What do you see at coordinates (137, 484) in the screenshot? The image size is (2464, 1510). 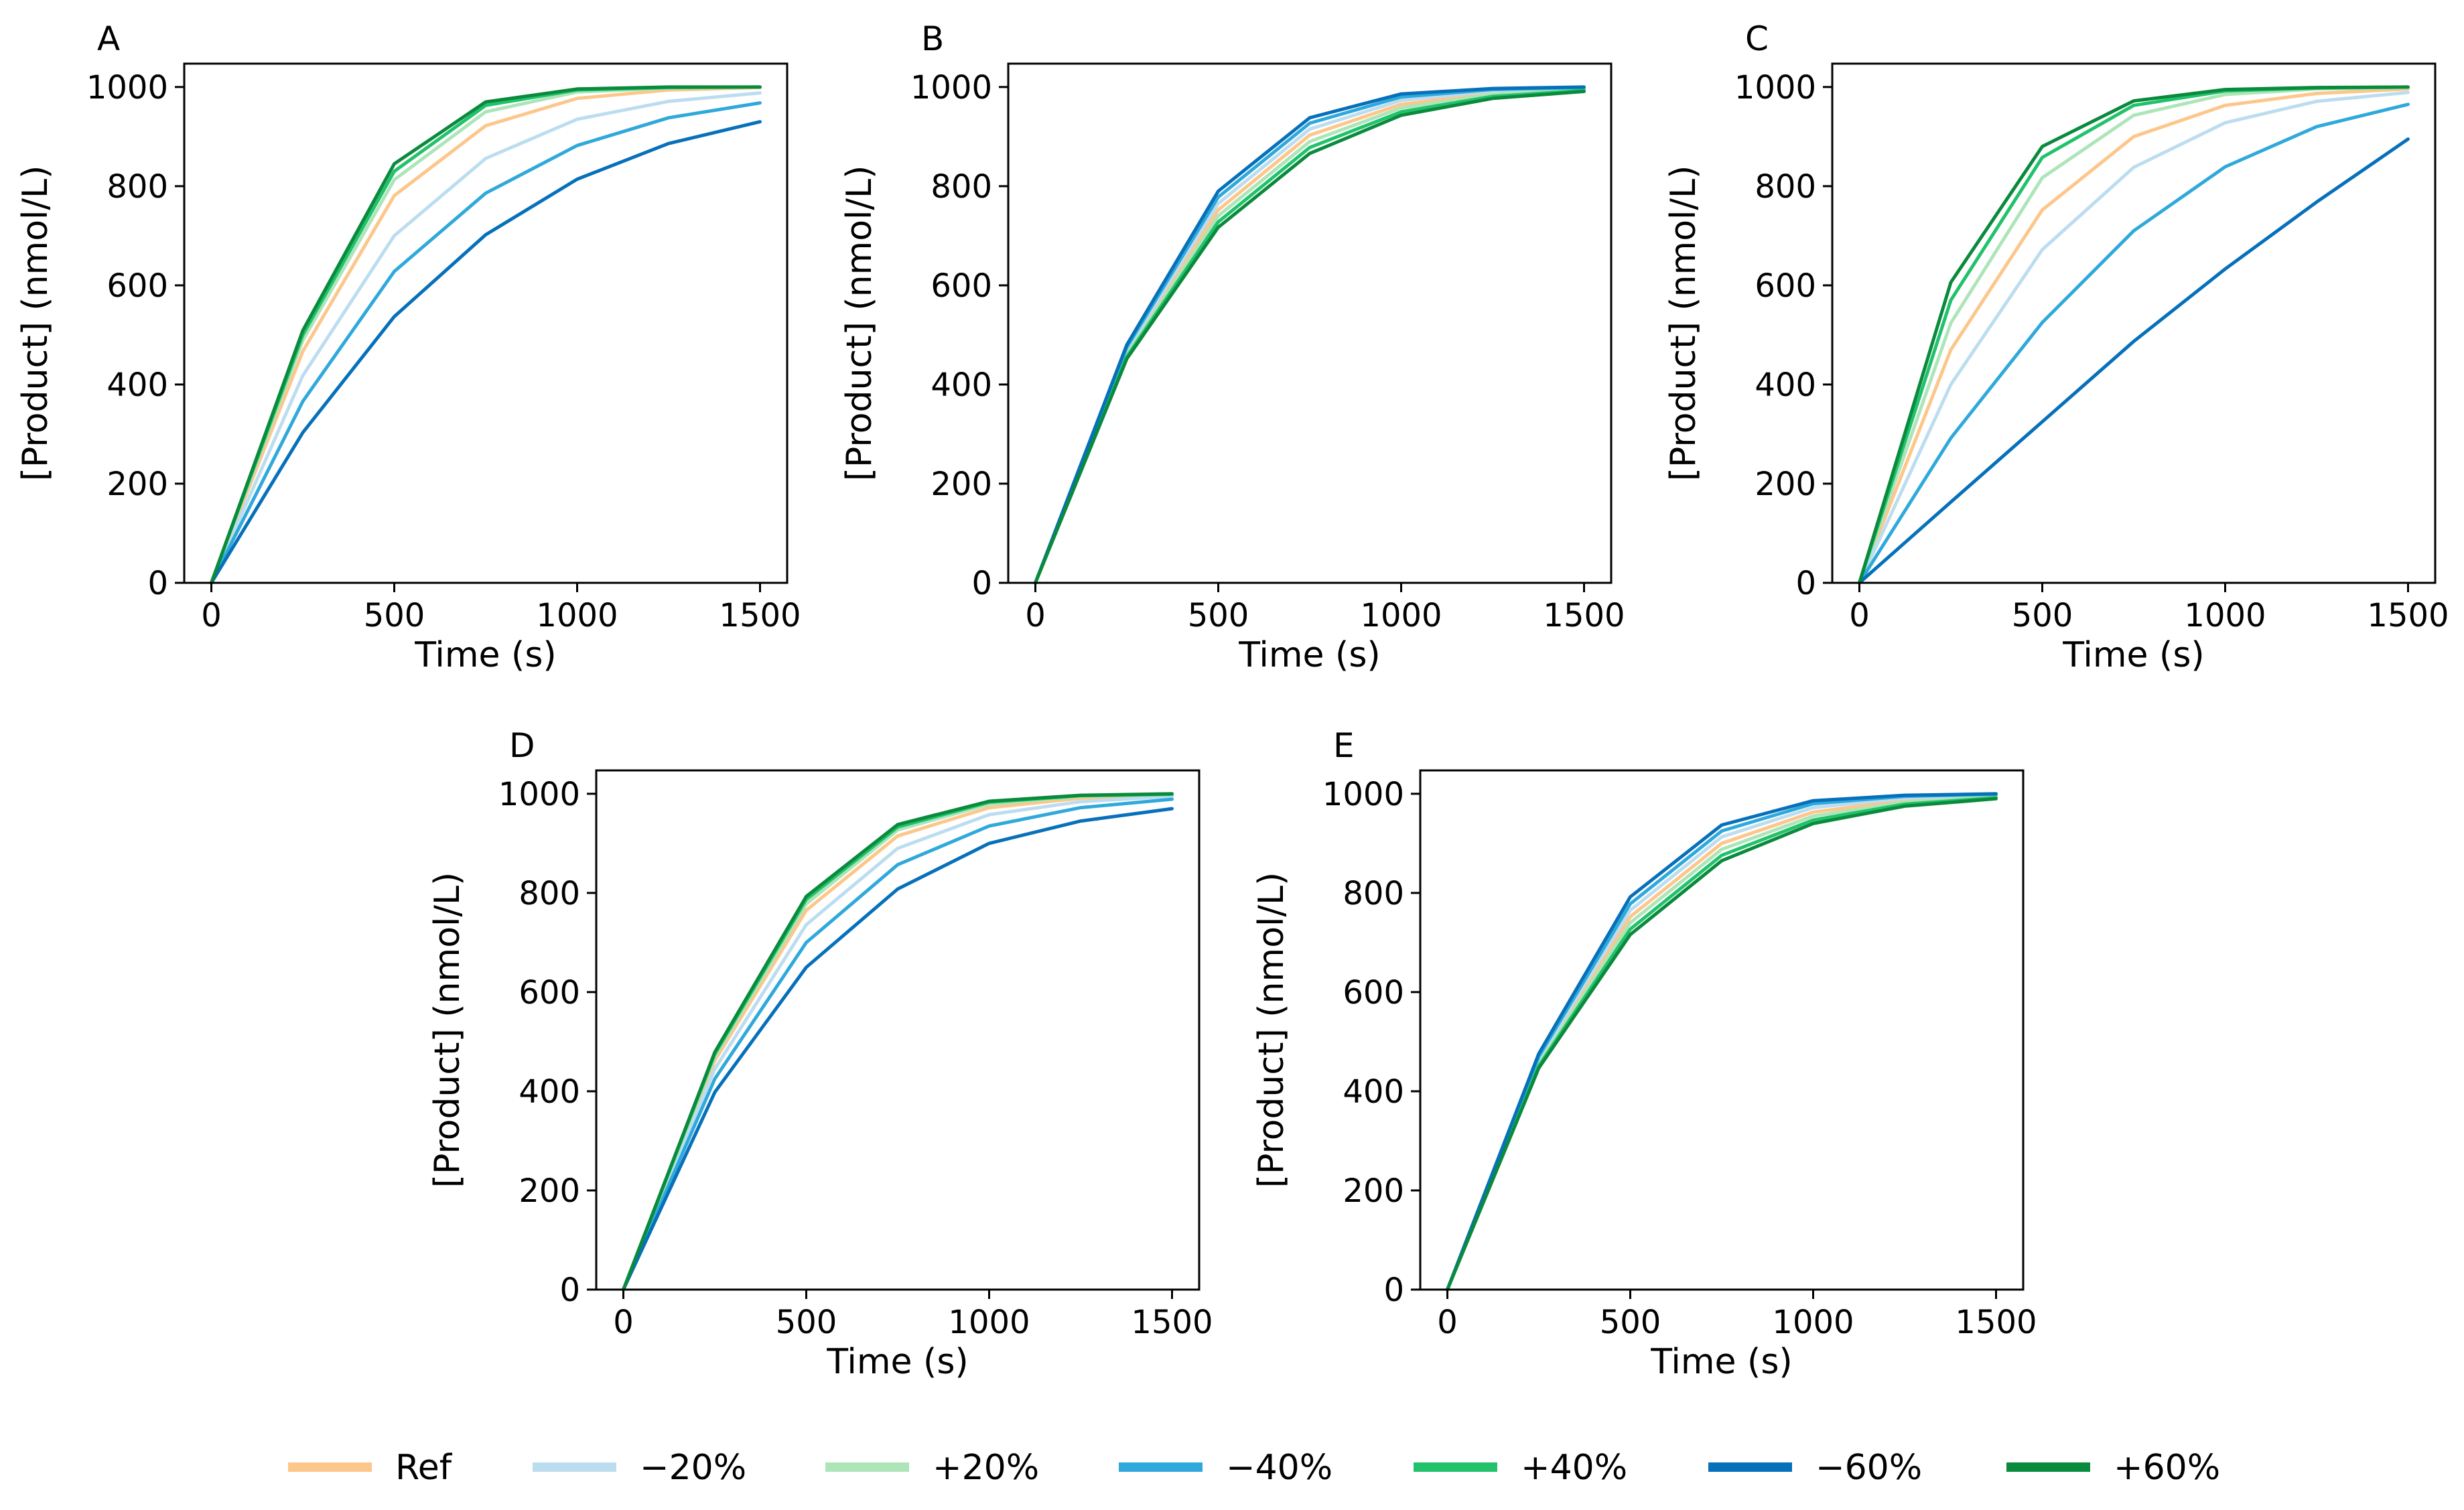 I see `y-tick-label-a-1: 200` at bounding box center [137, 484].